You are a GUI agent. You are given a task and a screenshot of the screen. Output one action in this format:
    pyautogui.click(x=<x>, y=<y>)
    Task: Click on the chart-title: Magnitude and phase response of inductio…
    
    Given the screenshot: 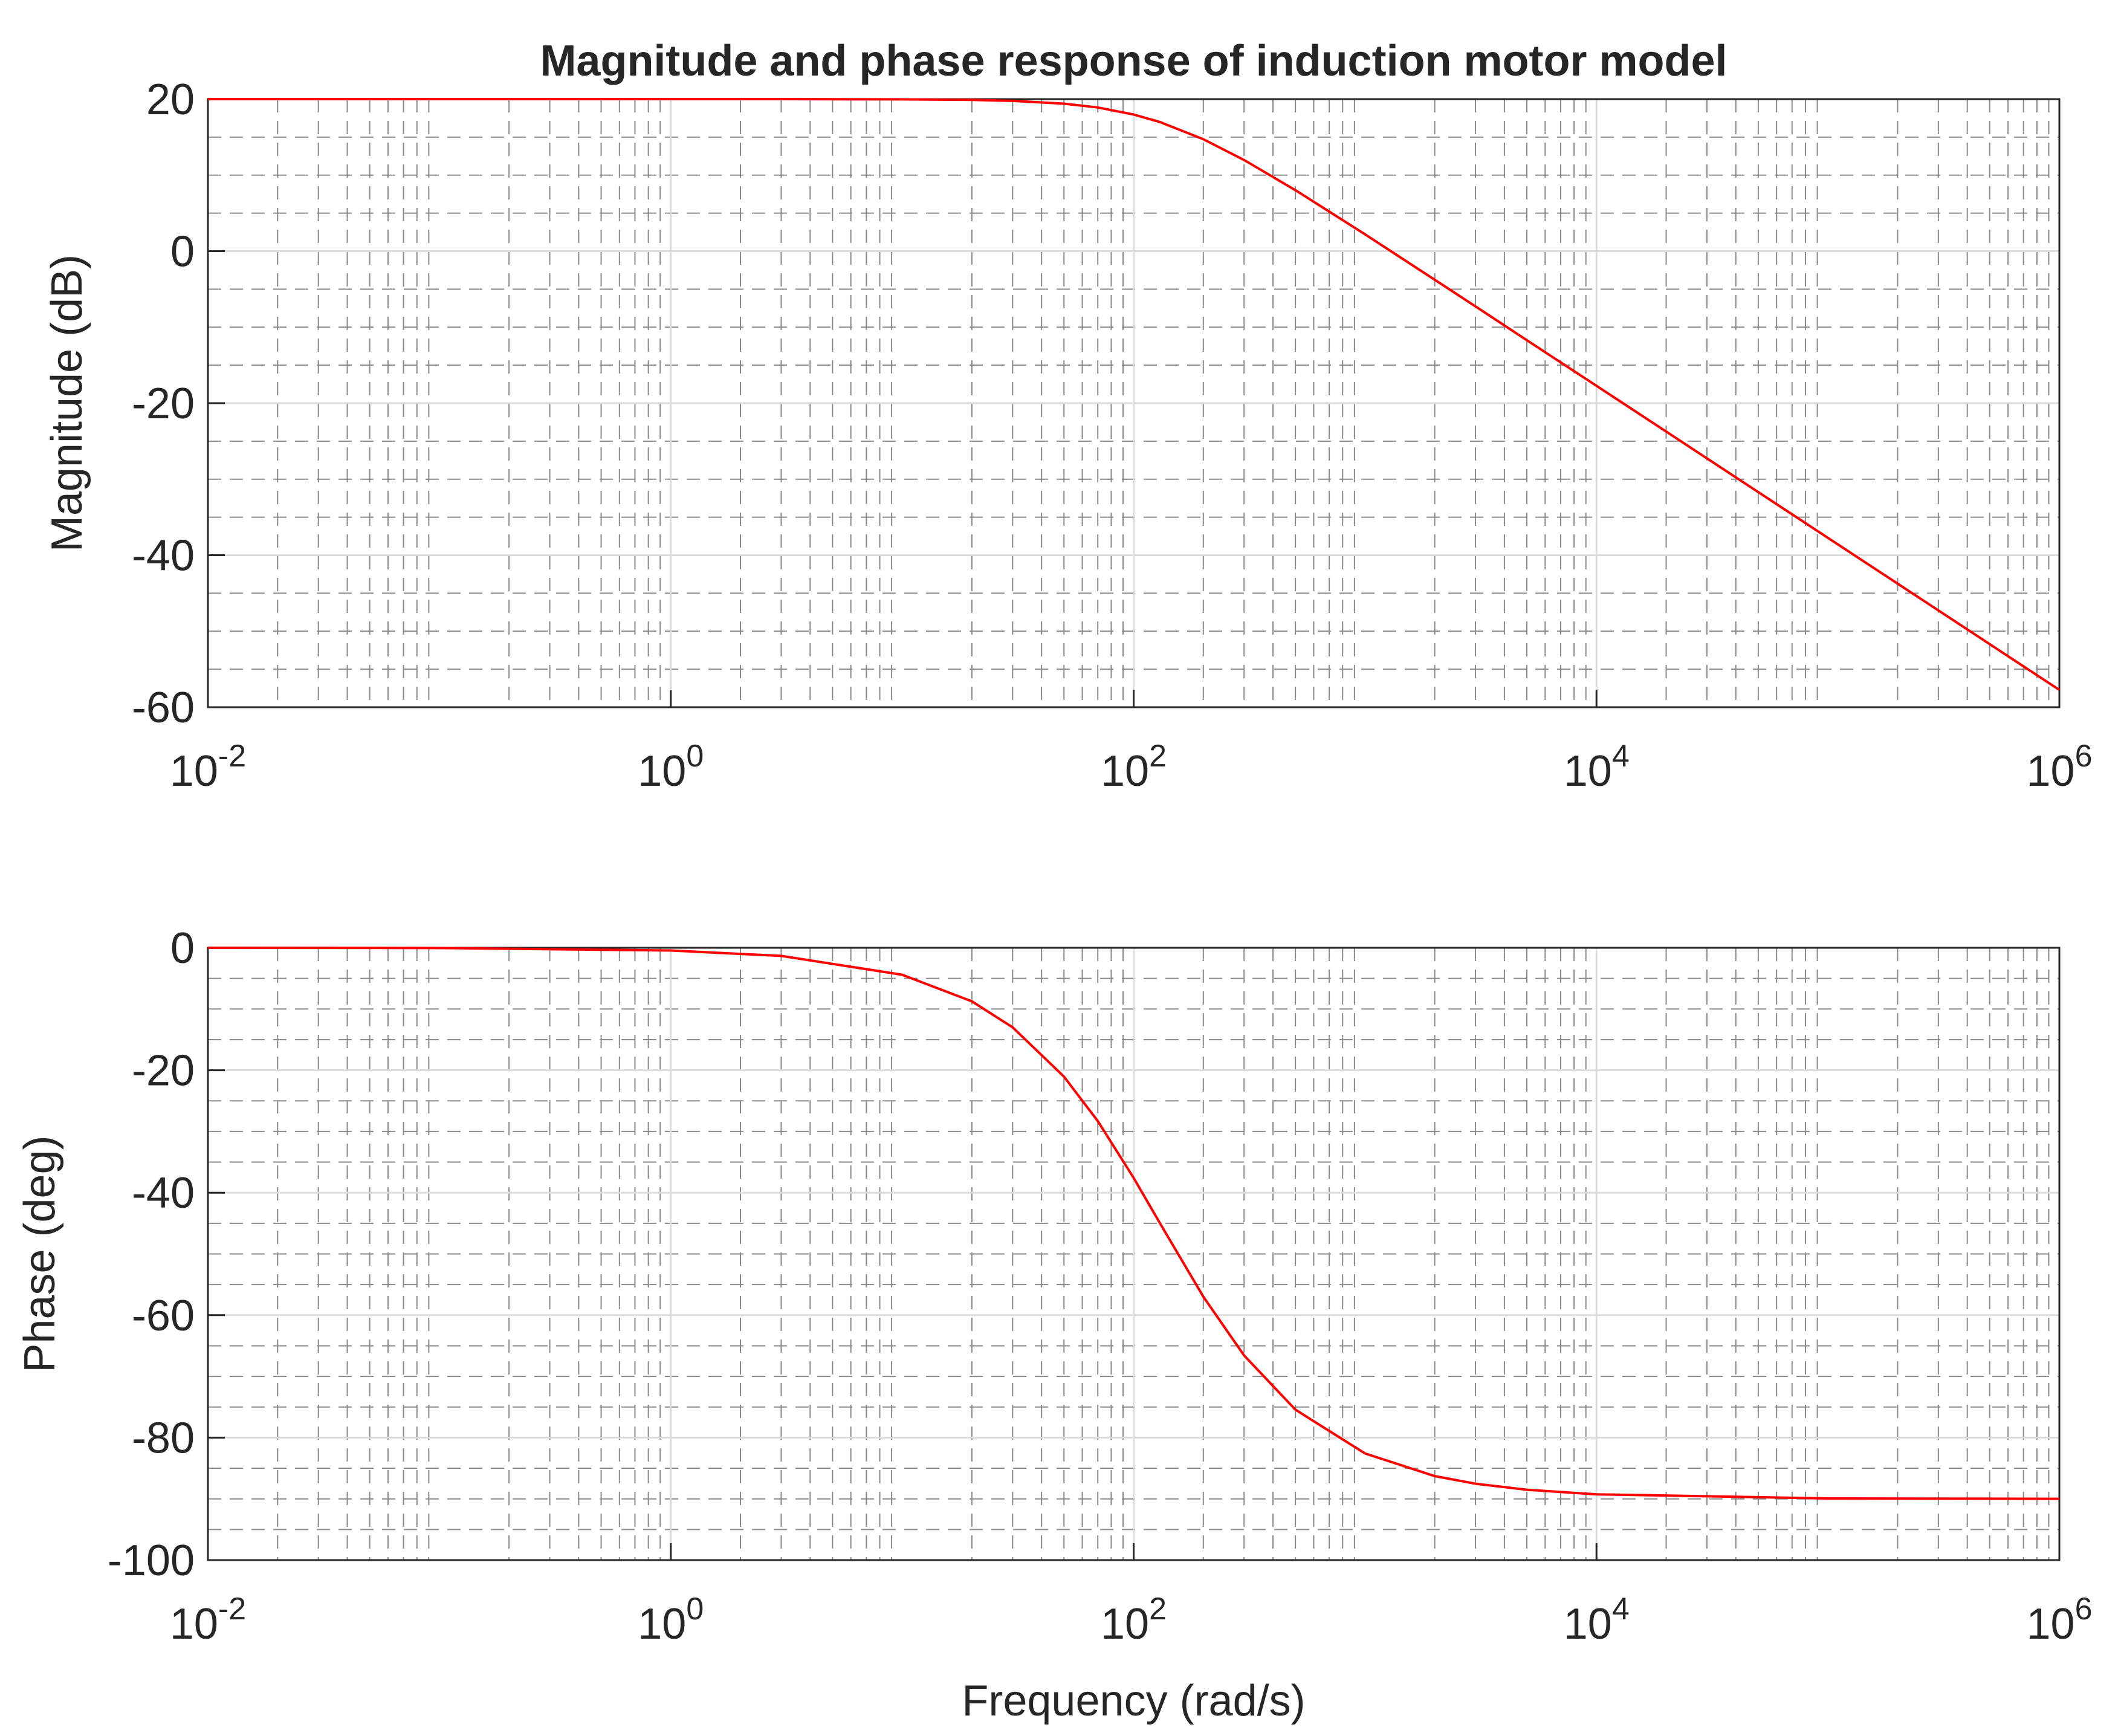 What is the action you would take?
    pyautogui.click(x=1133, y=61)
    